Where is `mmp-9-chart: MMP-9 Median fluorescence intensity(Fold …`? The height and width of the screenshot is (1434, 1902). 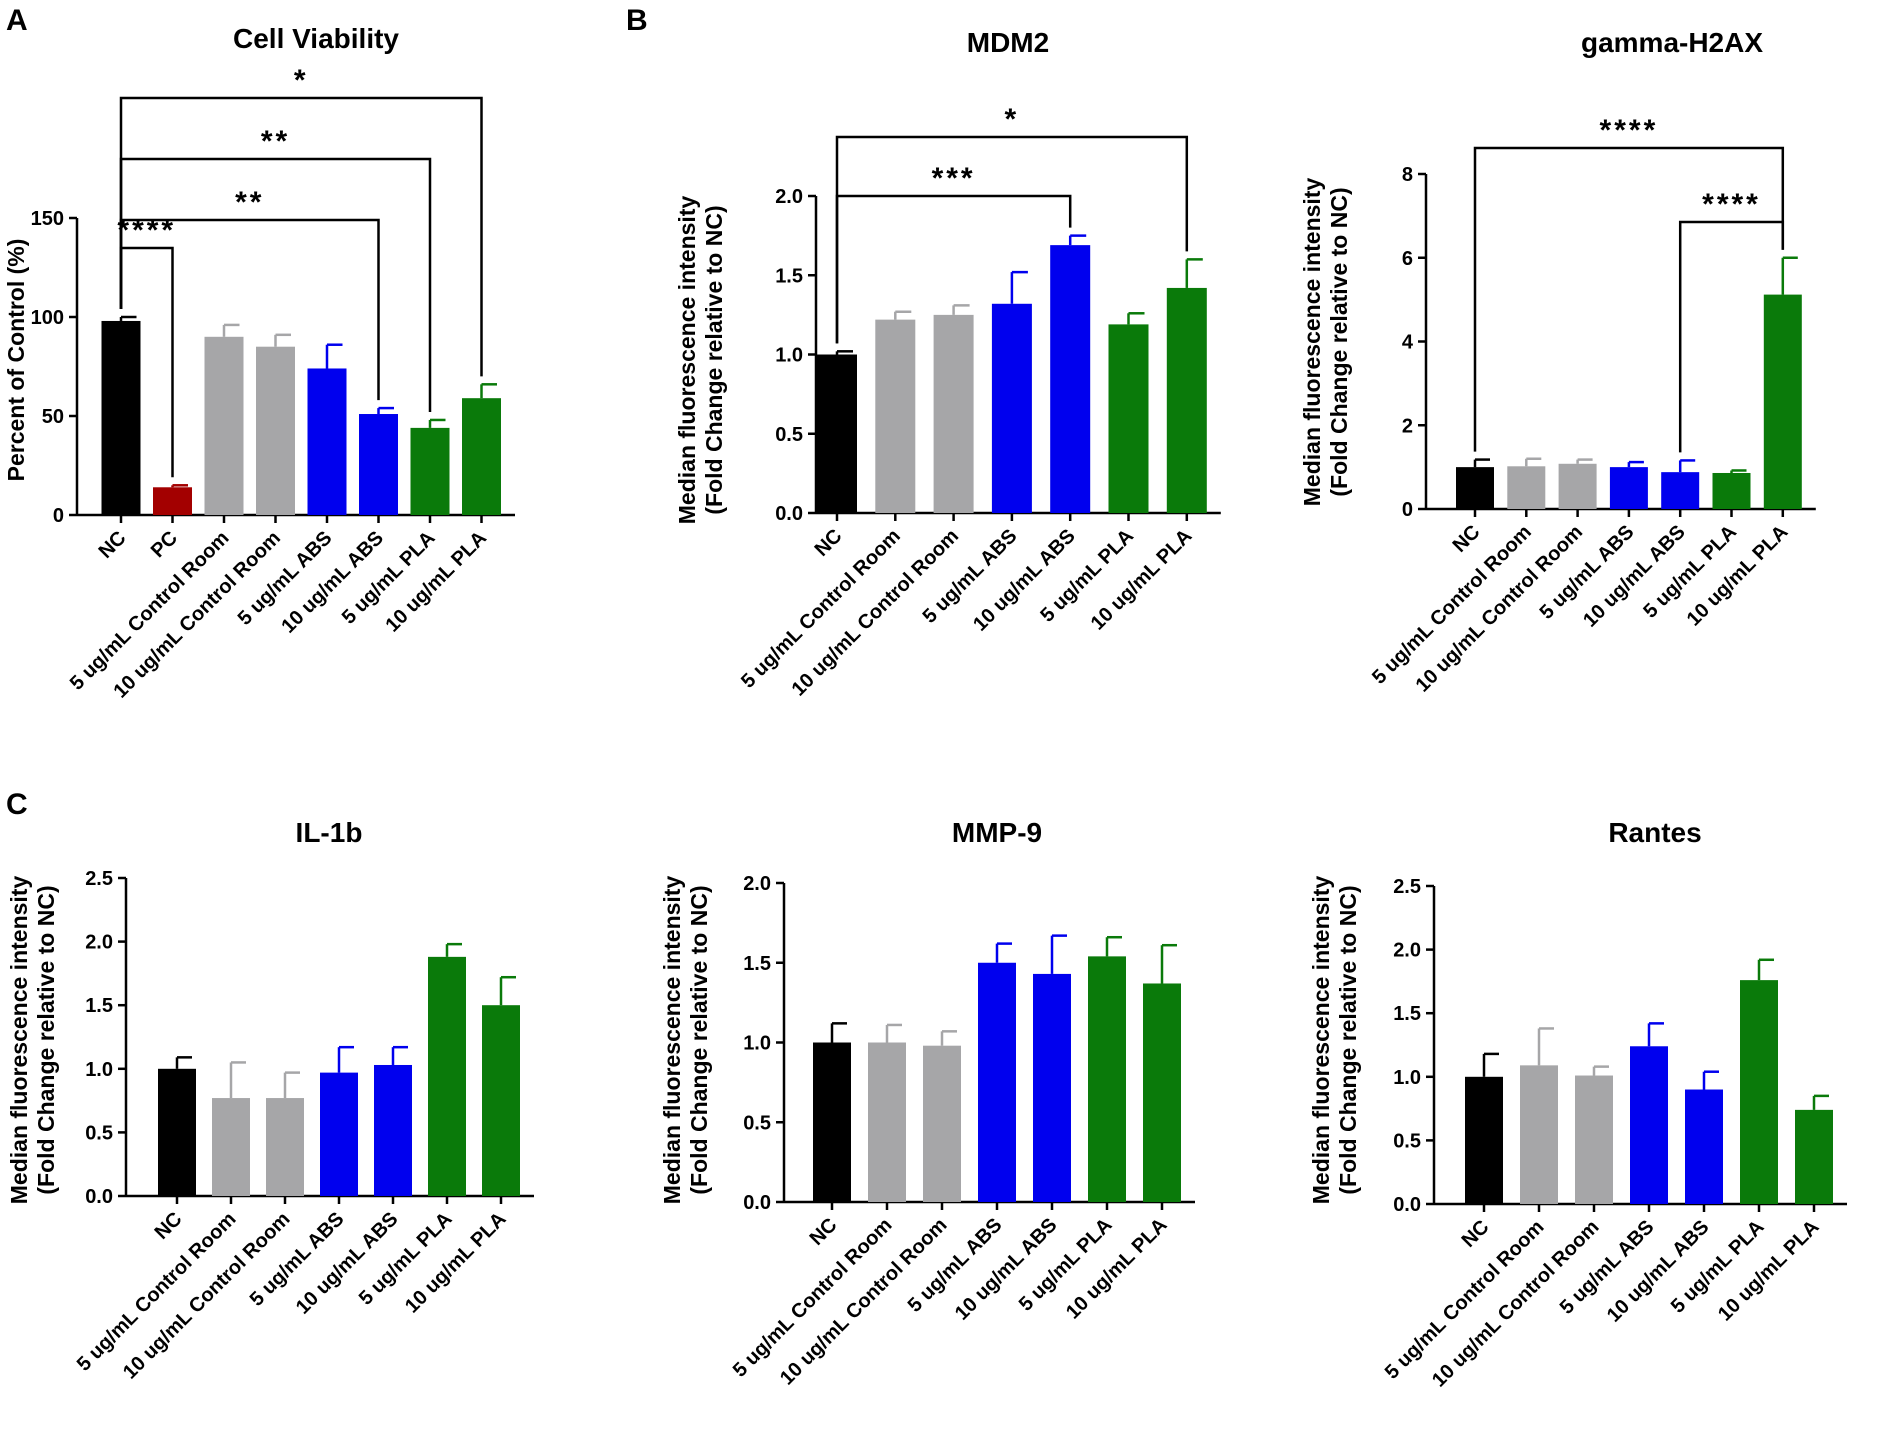
mmp-9-chart: MMP-9 Median fluorescence intensity(Fold … is located at coordinates (927, 1103).